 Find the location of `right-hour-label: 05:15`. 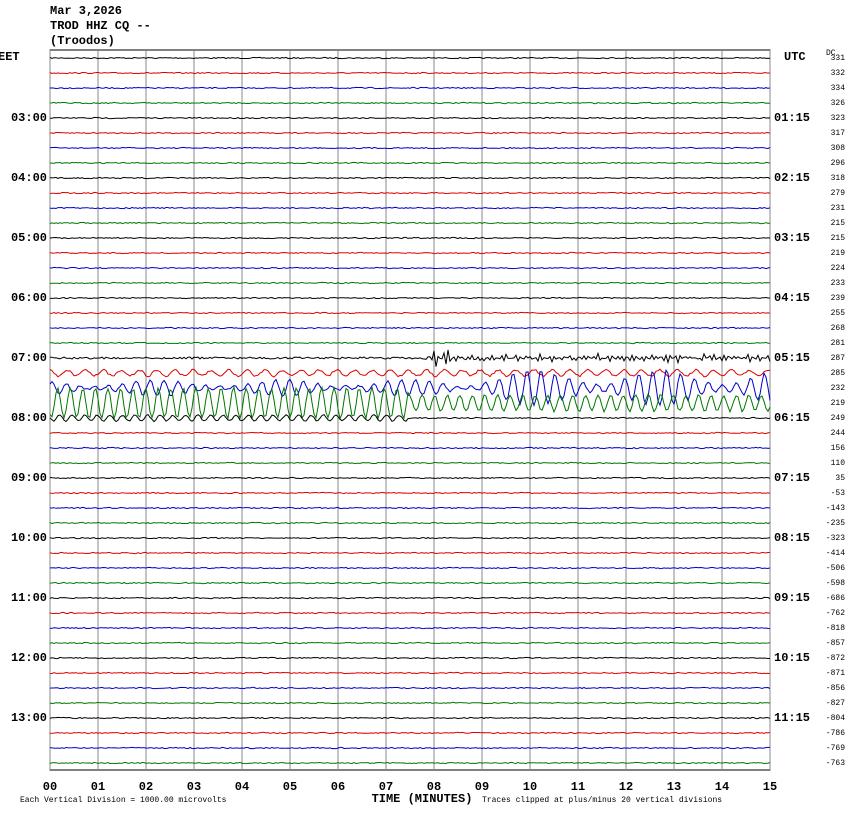

right-hour-label: 05:15 is located at coordinates (792, 358).